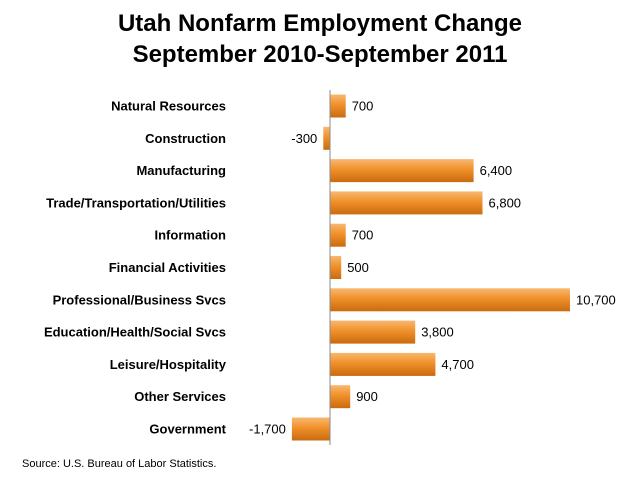 The image size is (640, 480). What do you see at coordinates (168, 106) in the screenshot?
I see `category-label-0: Natural Resources` at bounding box center [168, 106].